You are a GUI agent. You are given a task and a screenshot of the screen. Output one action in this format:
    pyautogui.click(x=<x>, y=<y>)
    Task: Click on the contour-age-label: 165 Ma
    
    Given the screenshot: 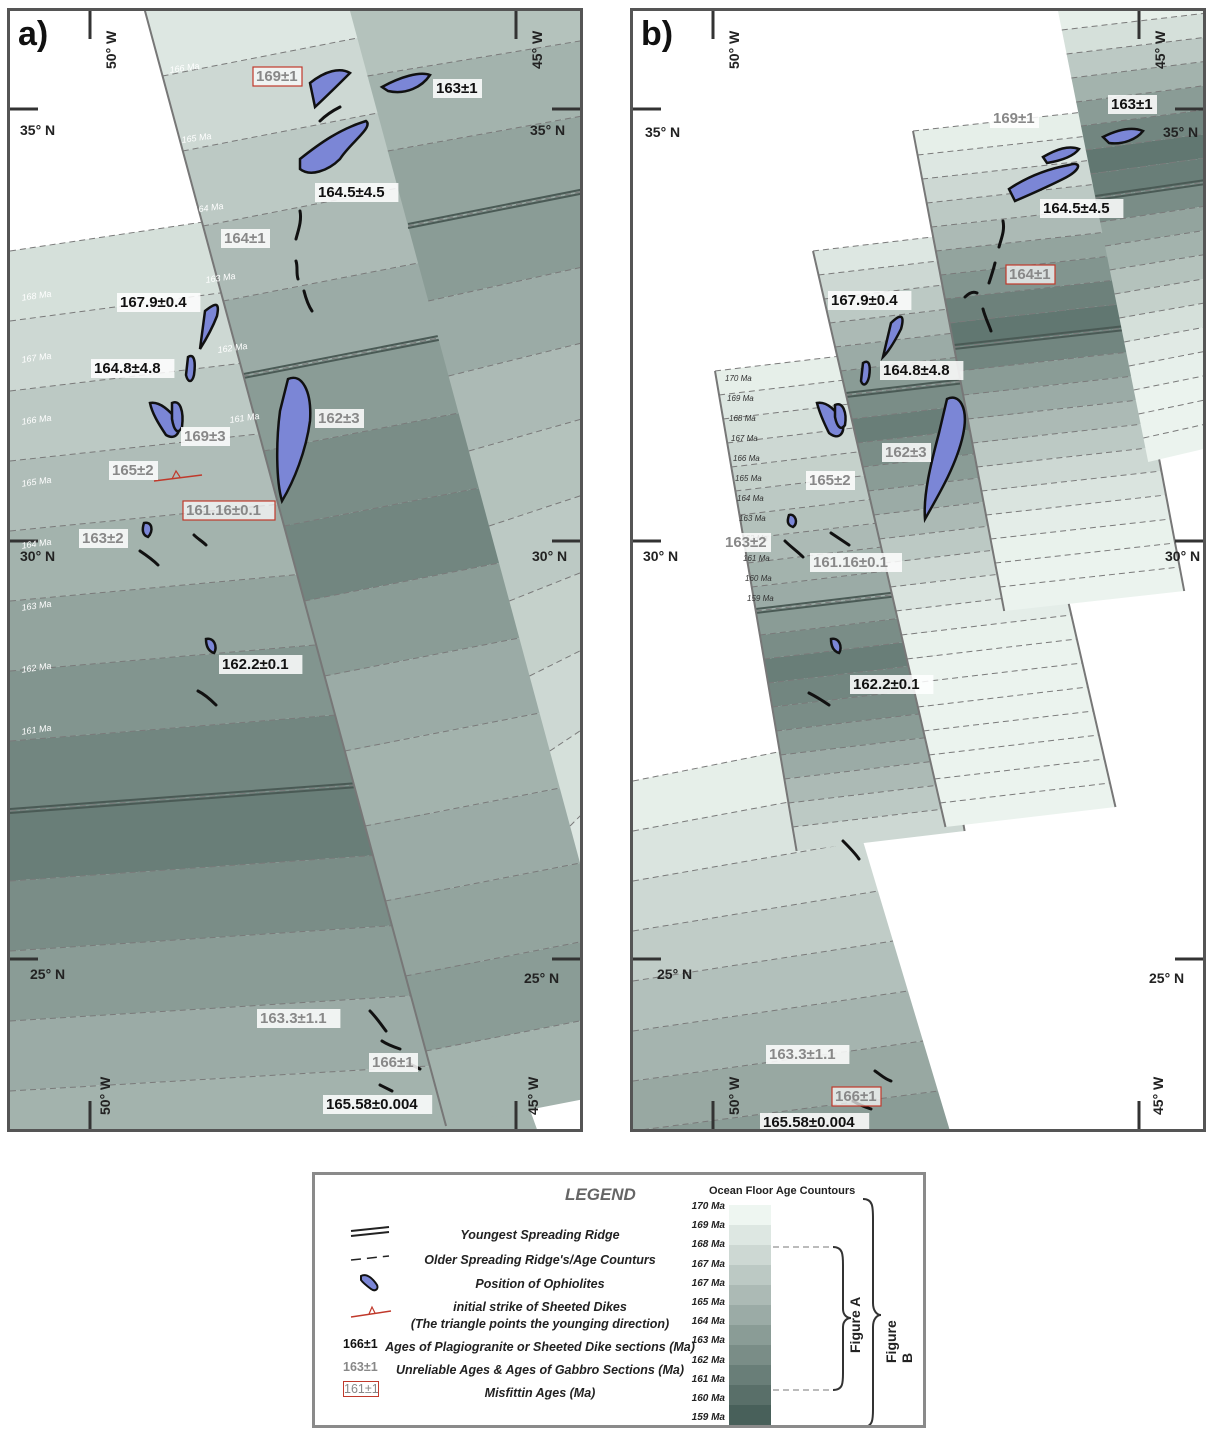 What is the action you would take?
    pyautogui.click(x=196, y=138)
    